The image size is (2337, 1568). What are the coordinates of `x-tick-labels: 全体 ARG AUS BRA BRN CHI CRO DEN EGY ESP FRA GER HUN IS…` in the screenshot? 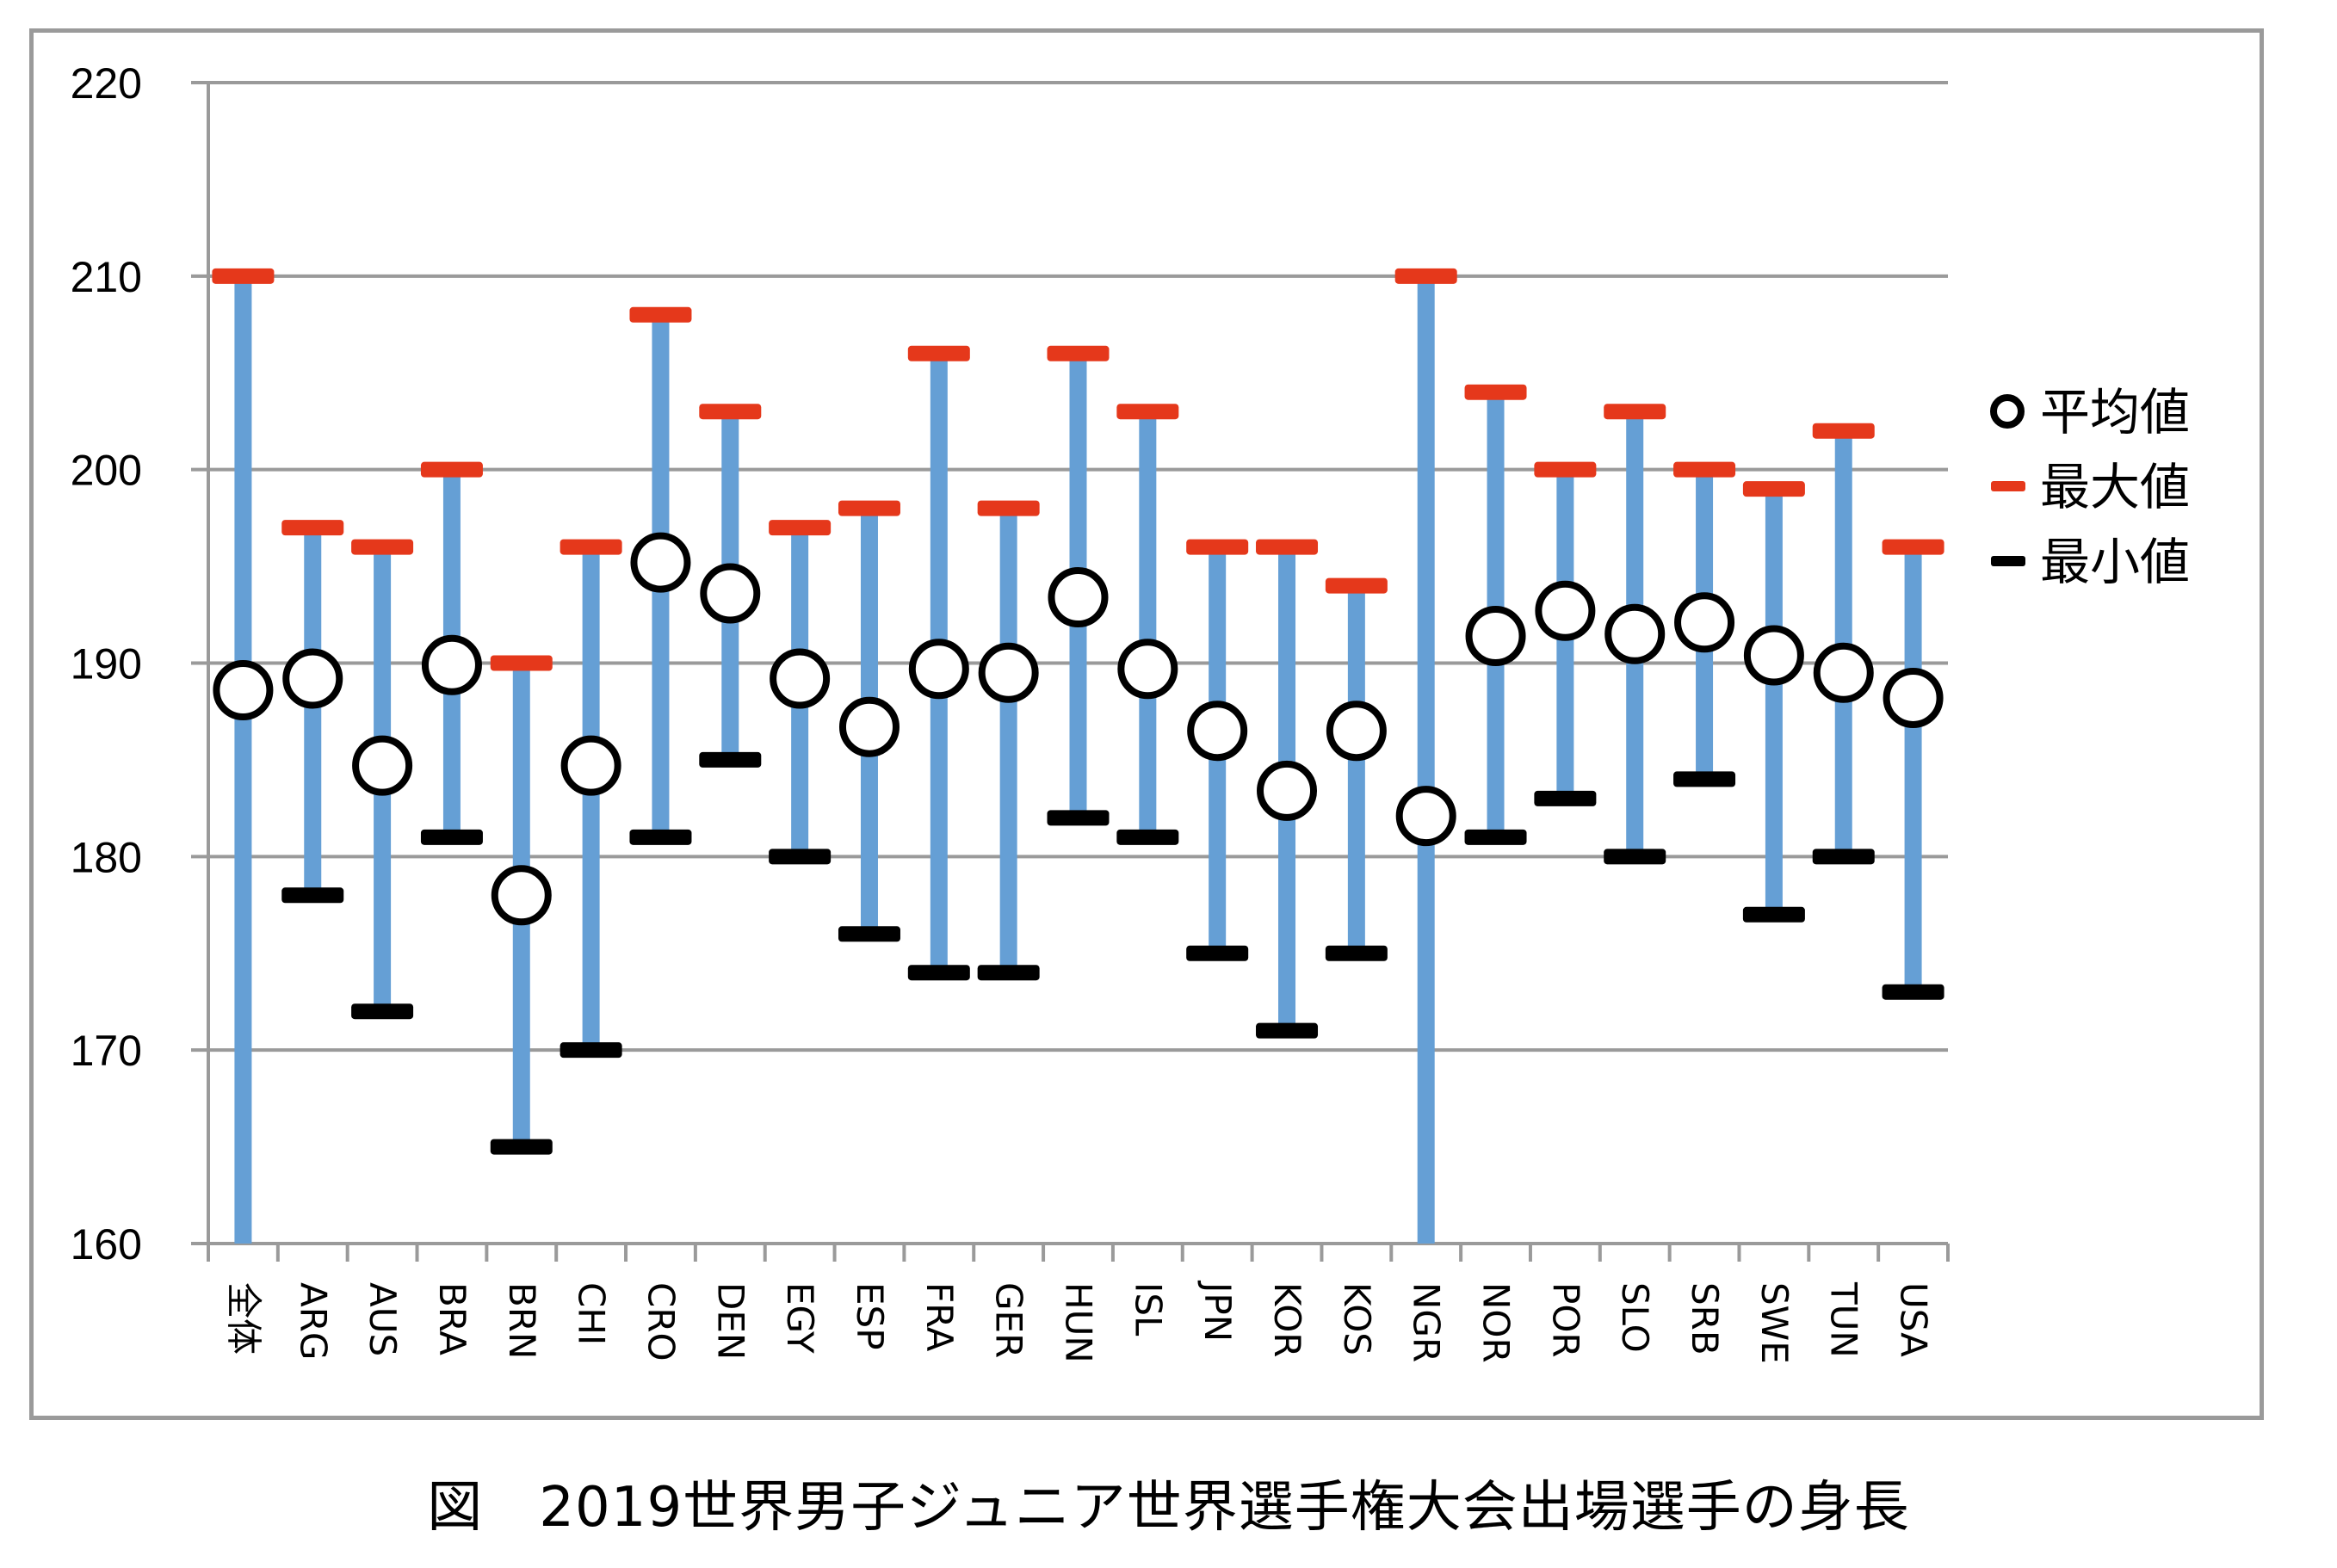 It's located at (1078, 1322).